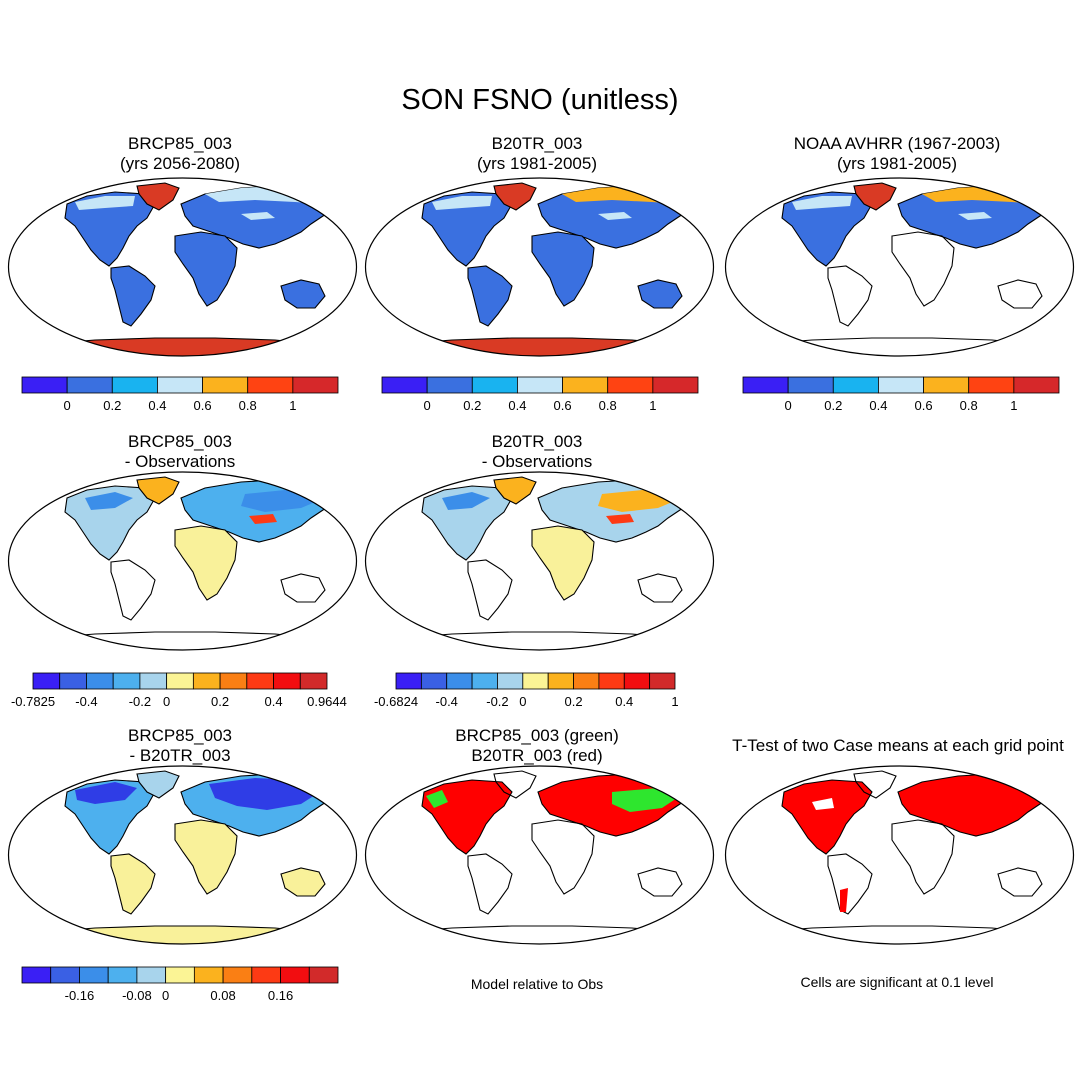 The width and height of the screenshot is (1080, 1080). I want to click on colorbar-diff: -0.16 -0.08 0 0.08 0.16, so click(180, 984).